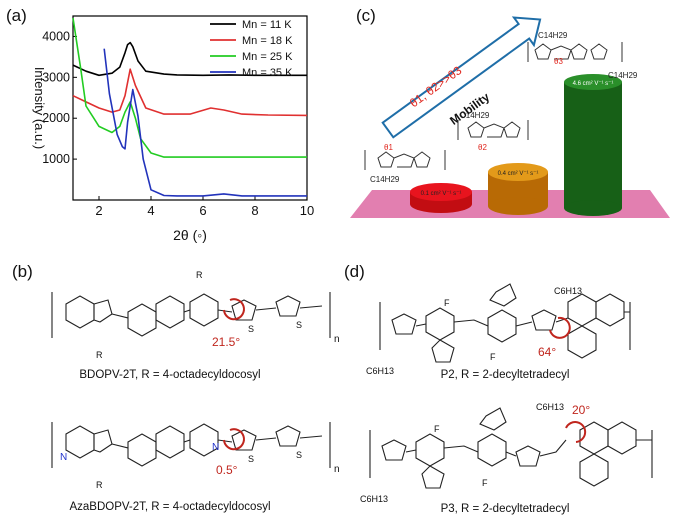  I want to click on b-atom-s2: S, so click(299, 325).